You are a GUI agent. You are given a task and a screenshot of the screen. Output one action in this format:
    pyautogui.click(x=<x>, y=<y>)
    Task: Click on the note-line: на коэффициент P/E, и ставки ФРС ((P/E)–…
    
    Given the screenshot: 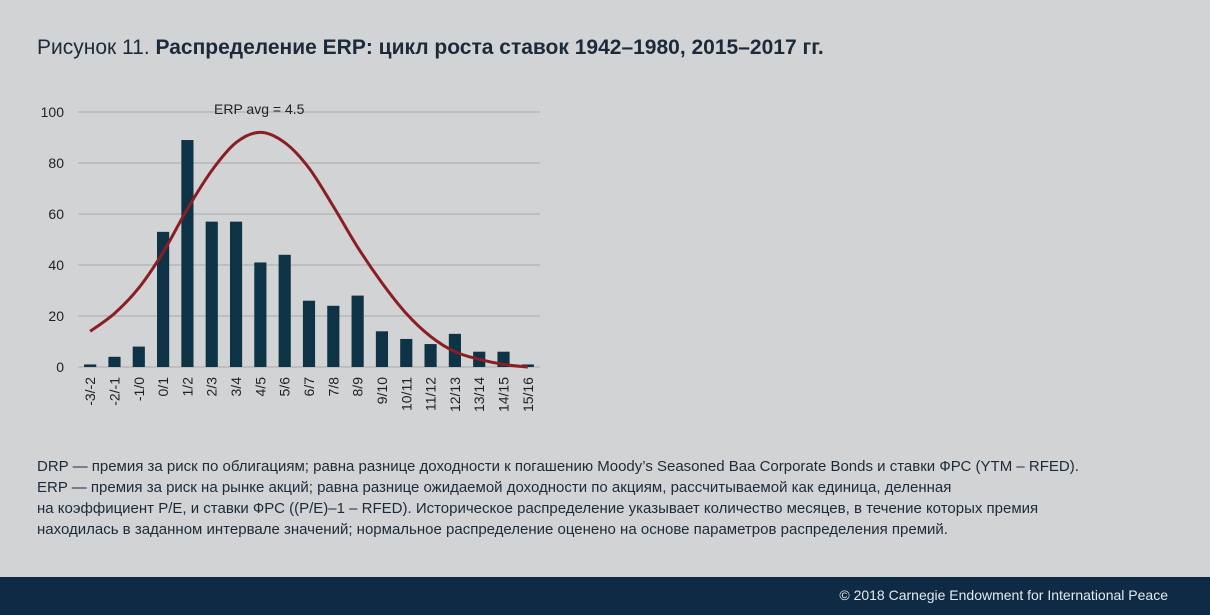 What is the action you would take?
    pyautogui.click(x=538, y=508)
    